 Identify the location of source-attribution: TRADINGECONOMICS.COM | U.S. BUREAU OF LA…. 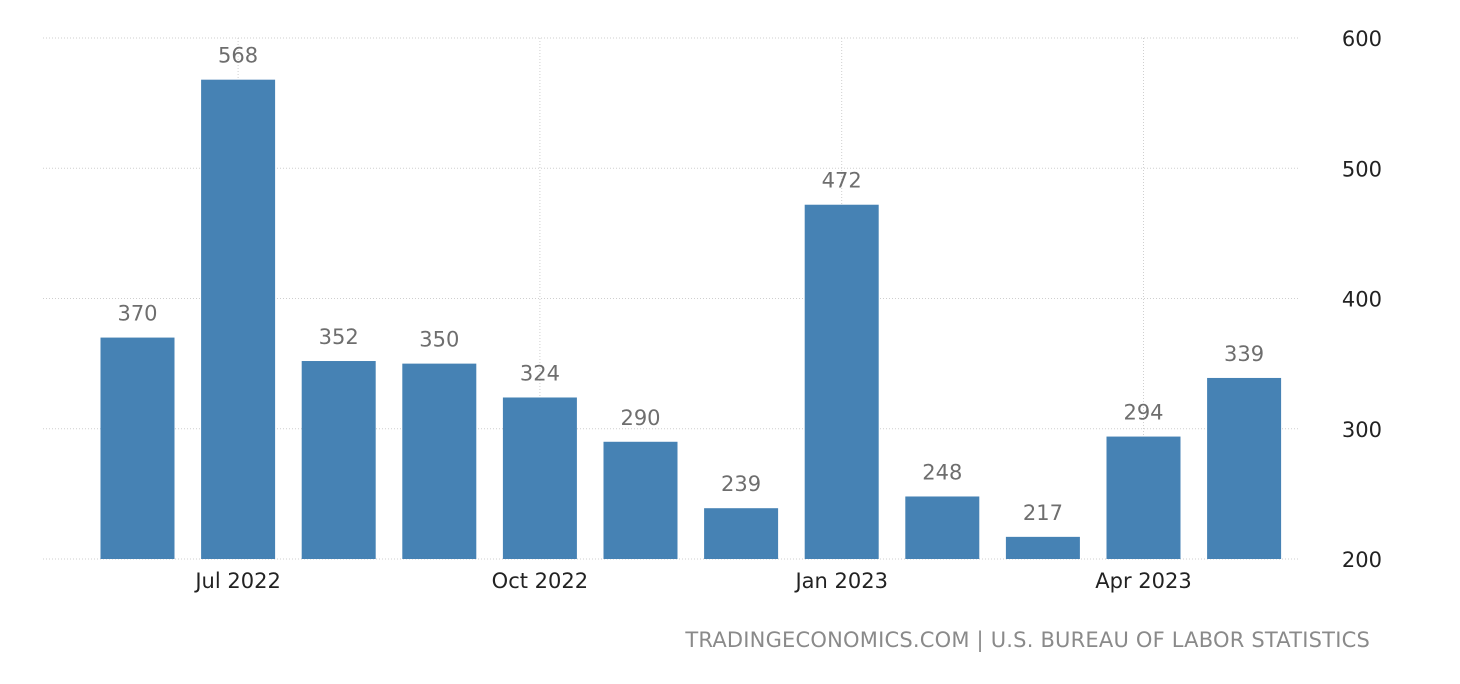
(1027, 640).